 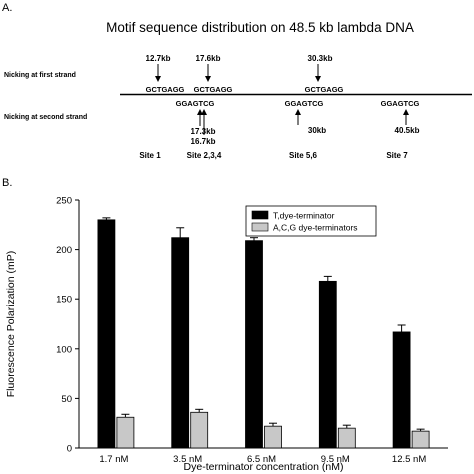 I want to click on y-tick-label: 150, so click(x=64, y=300).